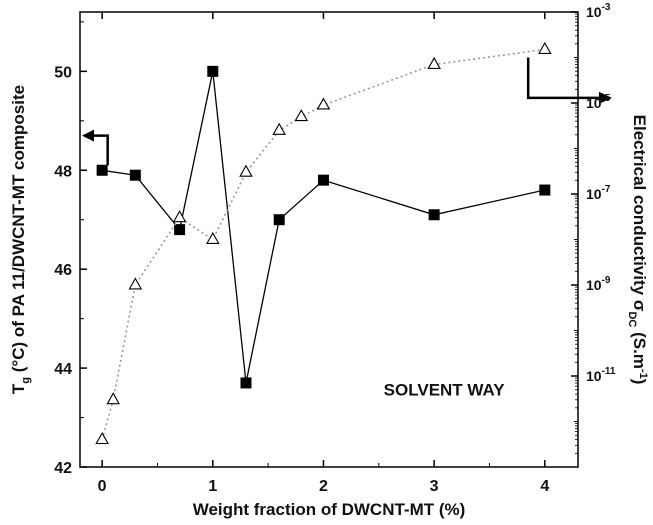 This screenshot has height=525, width=653. Describe the element at coordinates (63, 369) in the screenshot. I see `left-tick-label: 44` at that location.